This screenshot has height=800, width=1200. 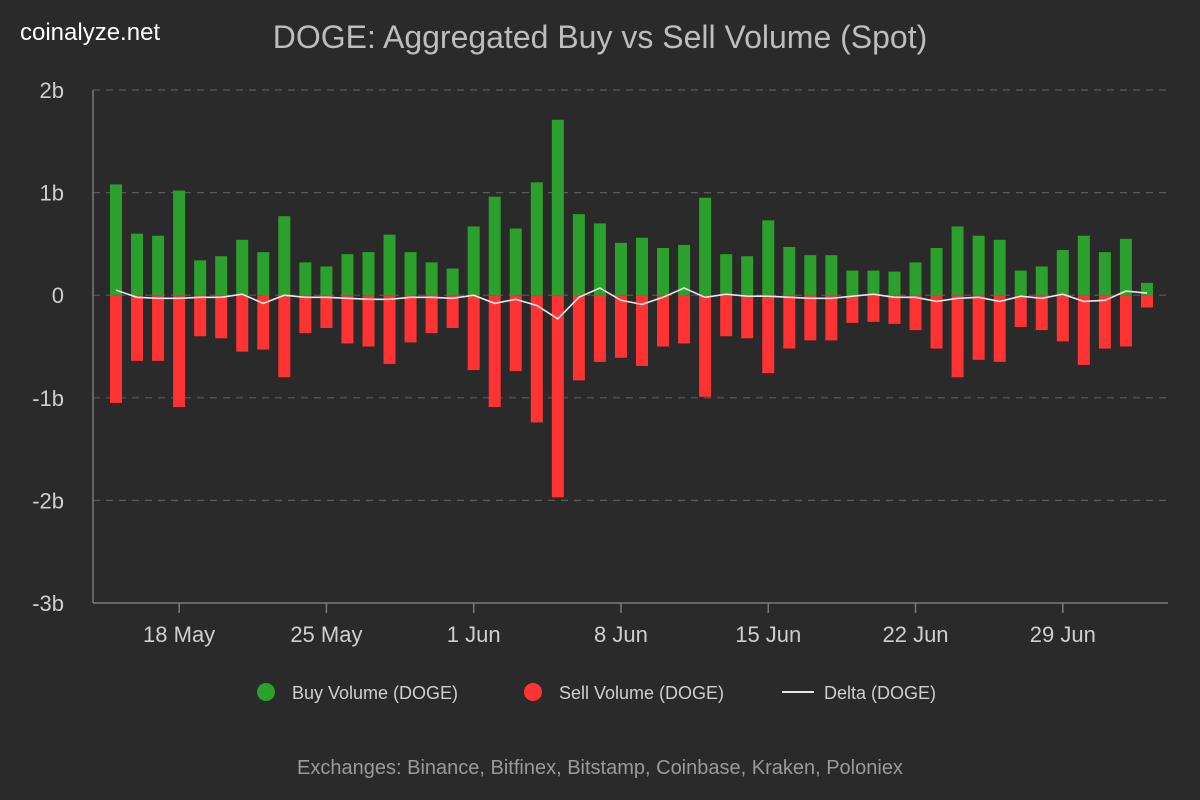 I want to click on x-axis-ticks: 18 May 25 May 1 Jun 8 Jun 15 Jun 22 Jun 29 Jun, so click(x=619, y=625).